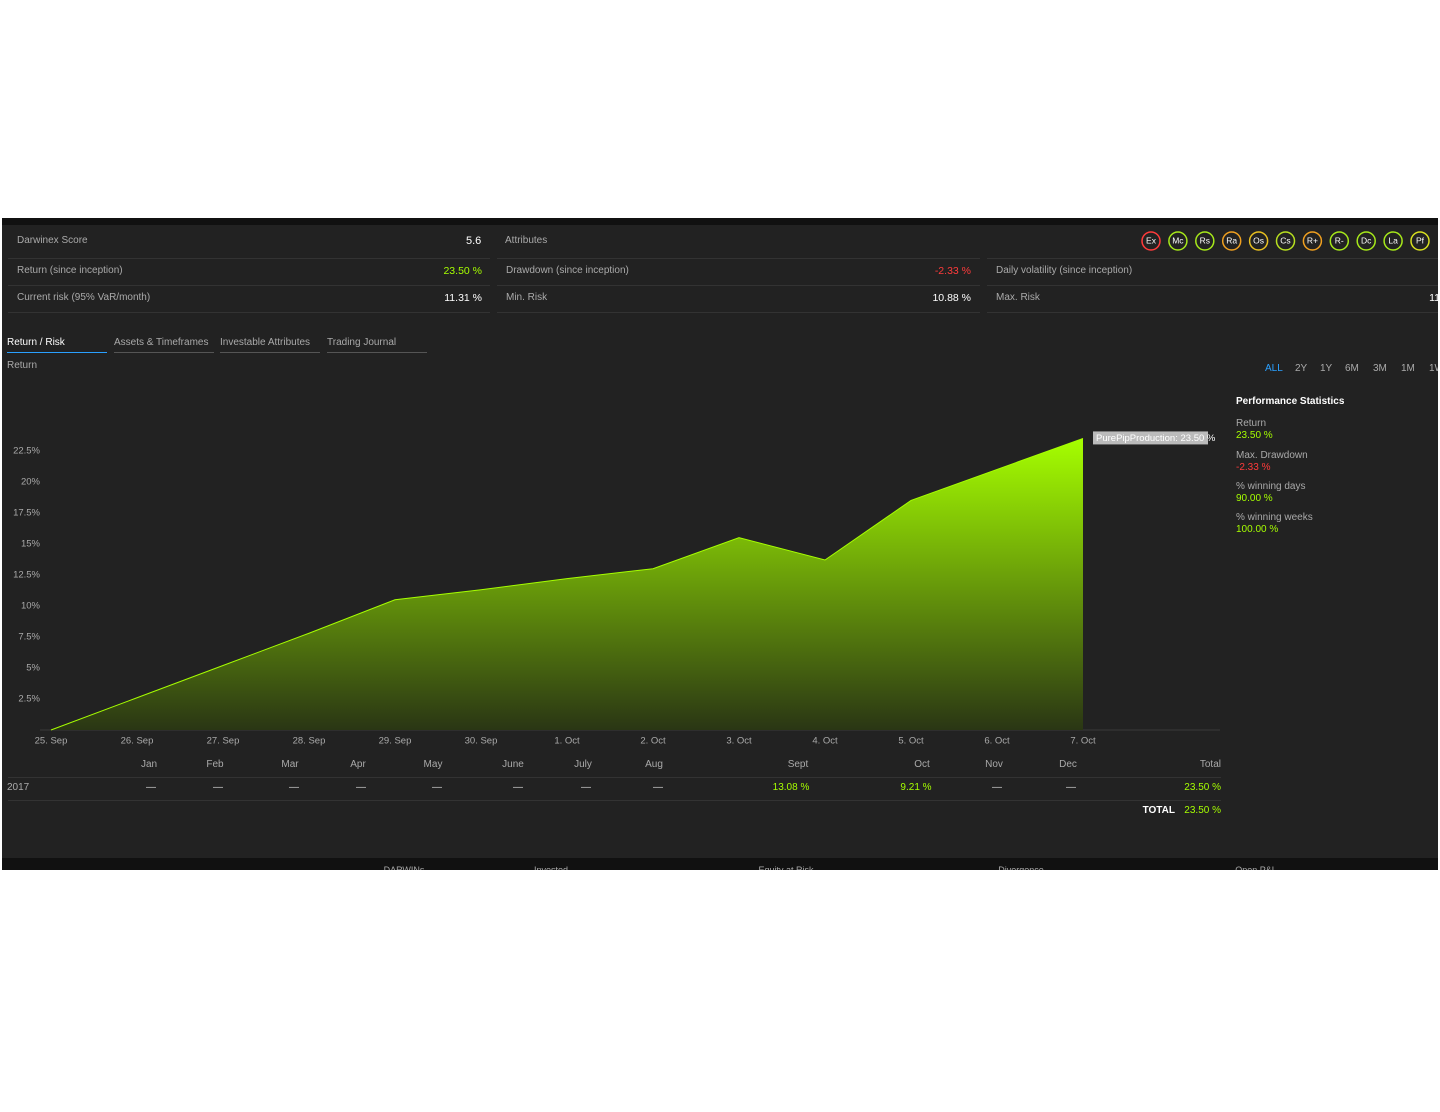 The image size is (1440, 1112). What do you see at coordinates (1290, 401) in the screenshot?
I see `performance-title: Performance Statistics` at bounding box center [1290, 401].